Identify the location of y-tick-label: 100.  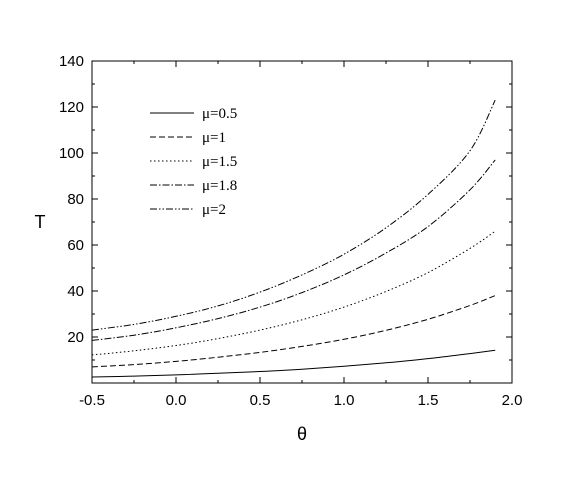
(71, 153).